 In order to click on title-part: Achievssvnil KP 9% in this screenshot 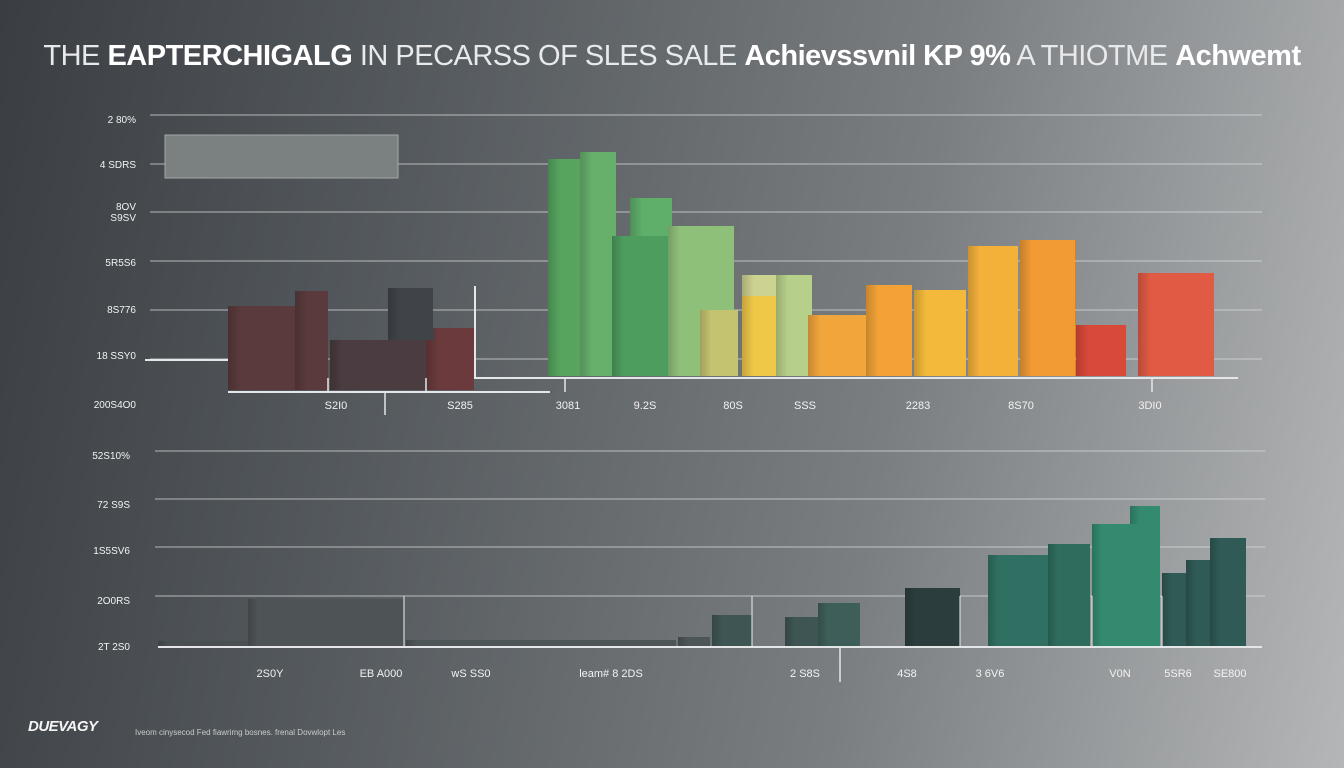, I will do `click(877, 56)`.